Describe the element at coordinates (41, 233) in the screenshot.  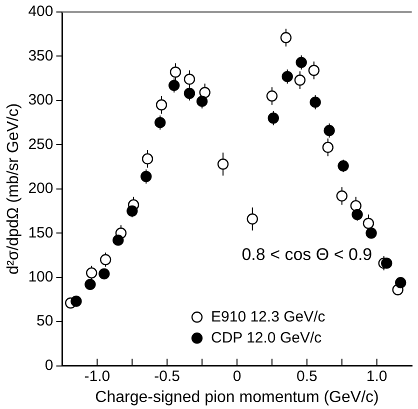
I see `y-tick-label: 150` at that location.